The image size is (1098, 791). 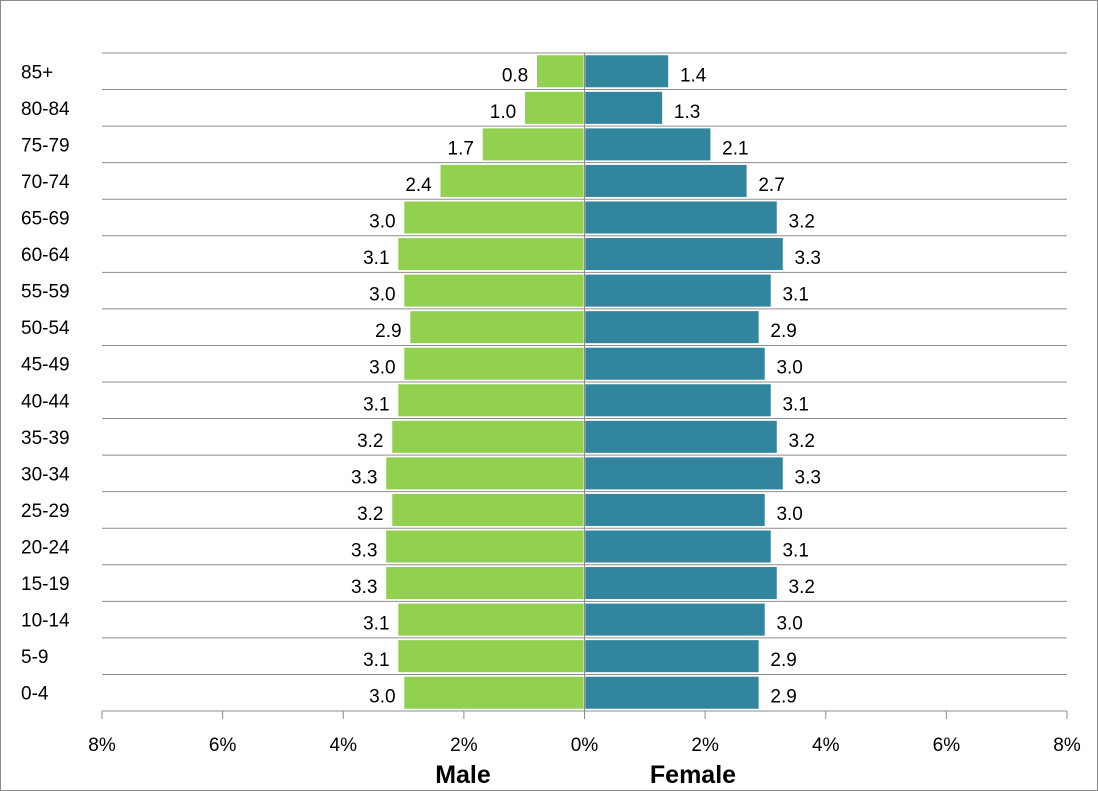 What do you see at coordinates (789, 514) in the screenshot?
I see `data-label-female-25-29: 3.0` at bounding box center [789, 514].